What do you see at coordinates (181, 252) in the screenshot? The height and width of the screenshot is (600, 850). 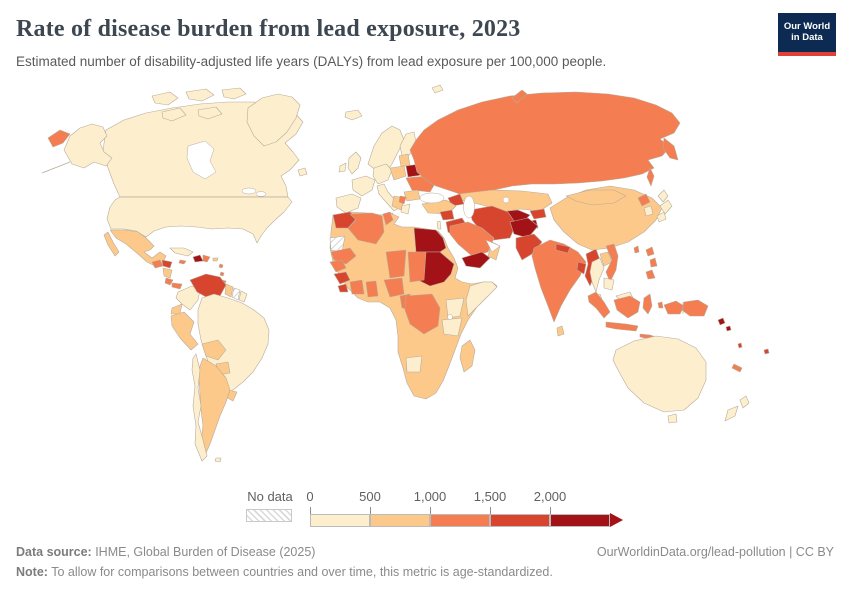 I see `region-cuba` at bounding box center [181, 252].